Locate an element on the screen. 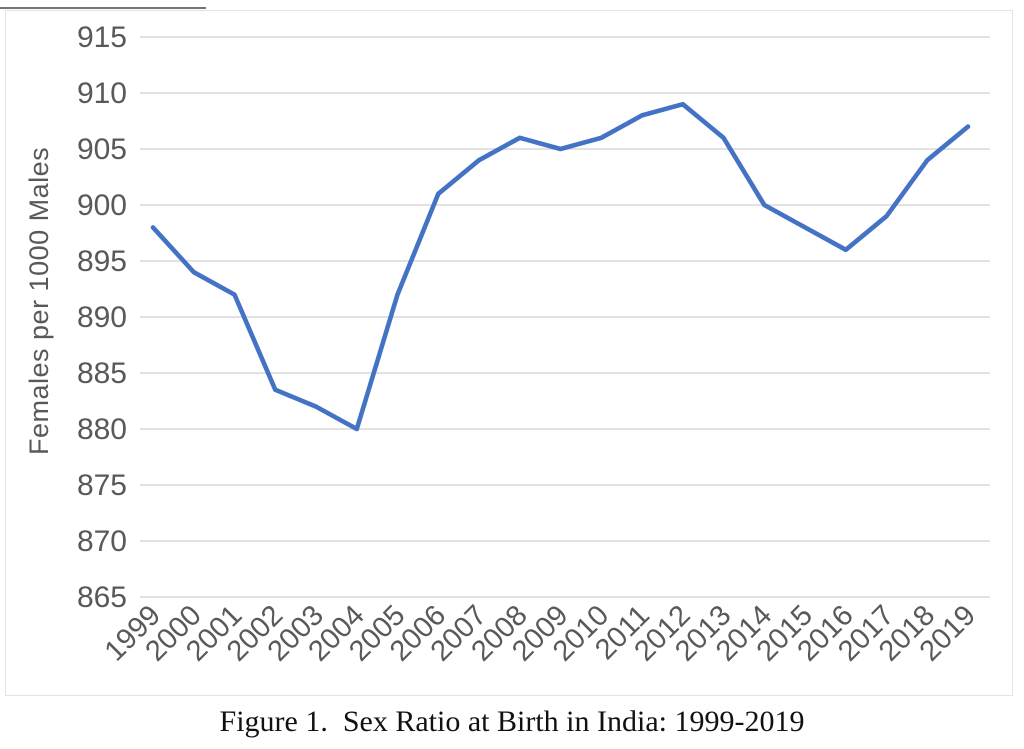  y-tick-label: 865 is located at coordinates (102, 597).